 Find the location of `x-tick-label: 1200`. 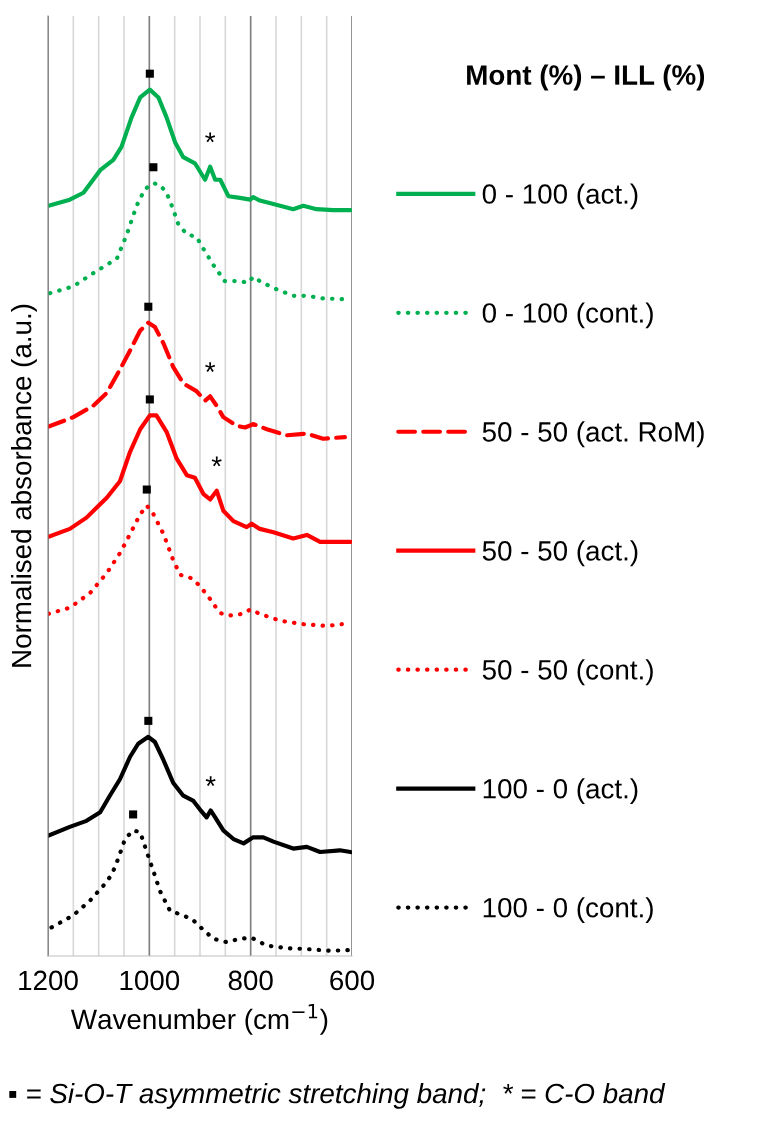

x-tick-label: 1200 is located at coordinates (48, 980).